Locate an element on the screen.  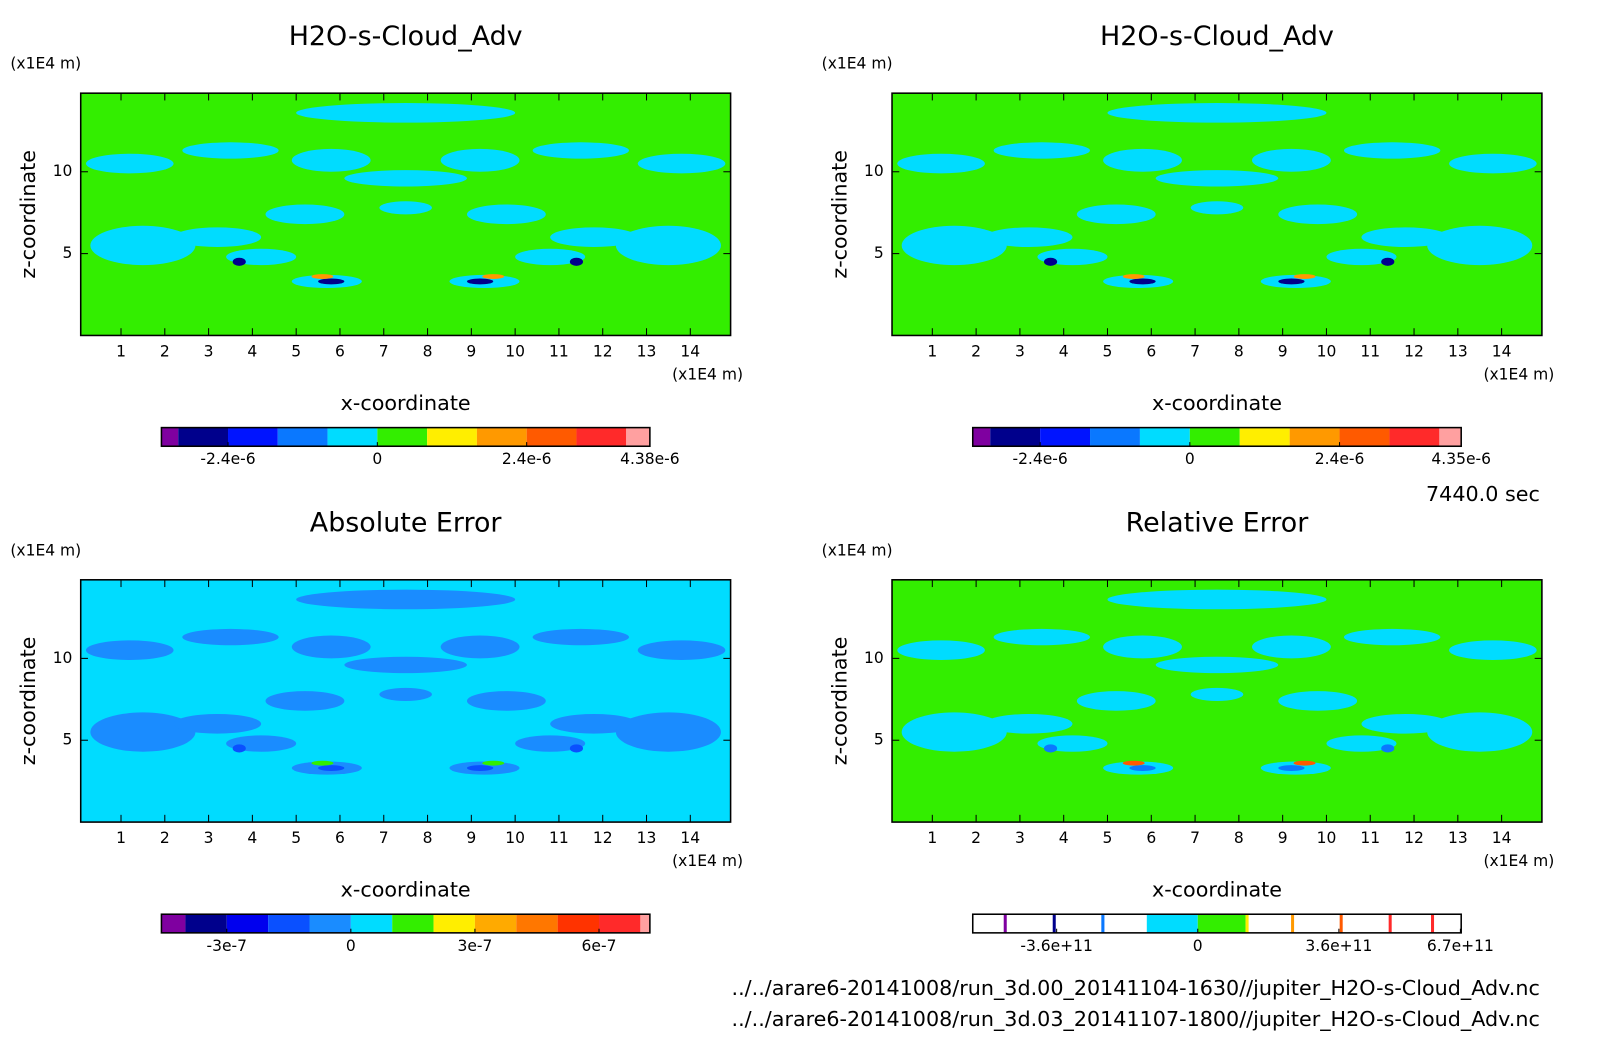
colorbar-tick-label: -3e-7 is located at coordinates (227, 946).